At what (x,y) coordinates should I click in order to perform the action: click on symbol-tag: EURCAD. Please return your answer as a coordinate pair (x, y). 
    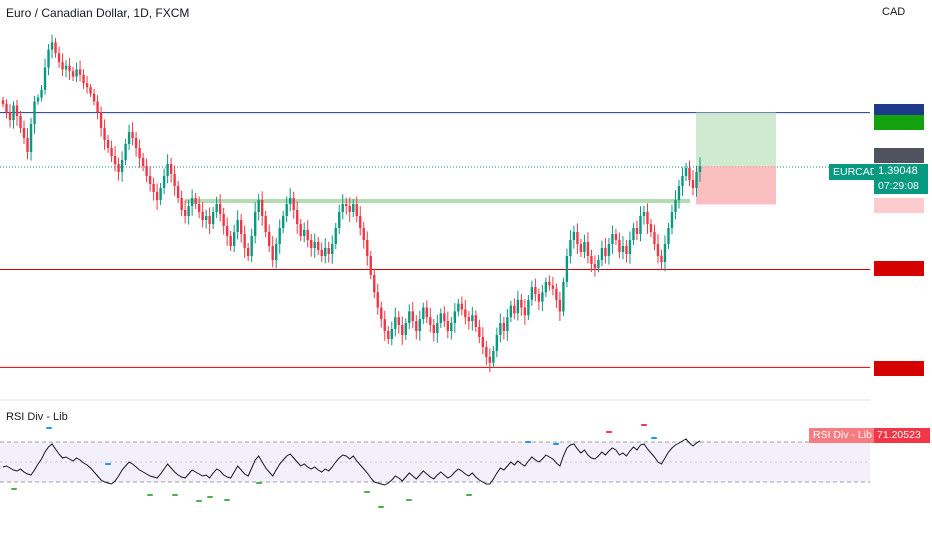
    Looking at the image, I should click on (855, 172).